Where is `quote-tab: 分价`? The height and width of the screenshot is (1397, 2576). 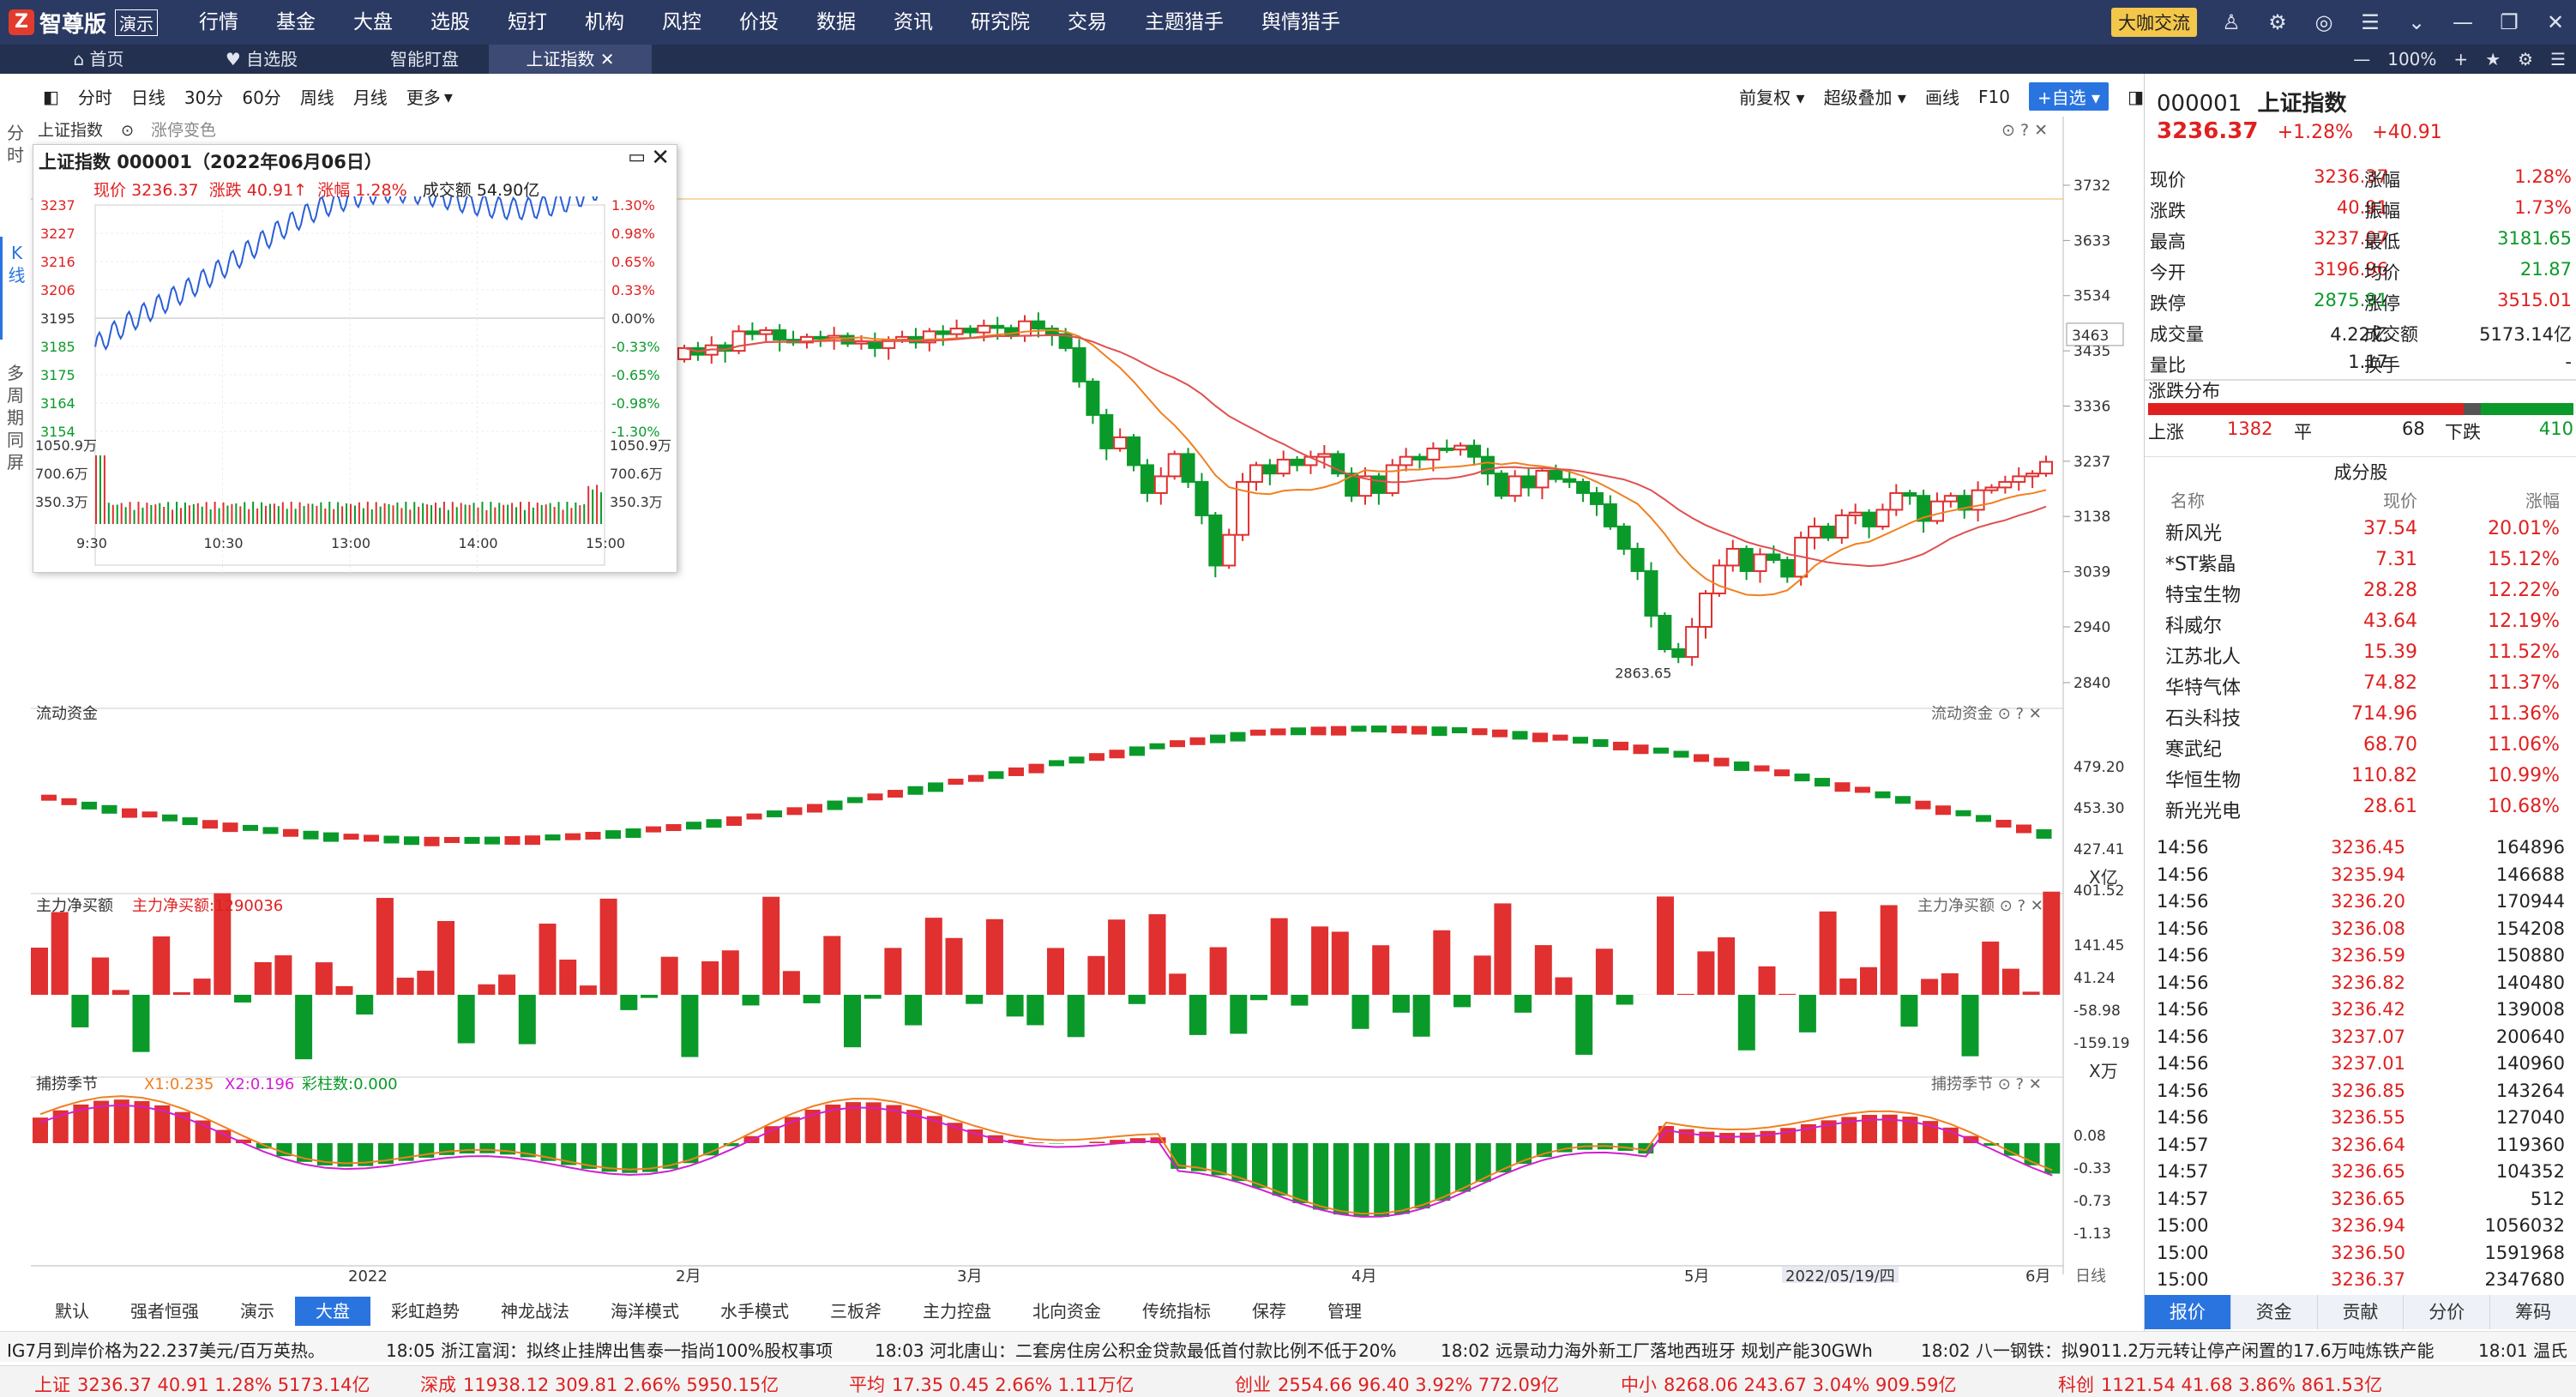 quote-tab: 分价 is located at coordinates (2447, 1312).